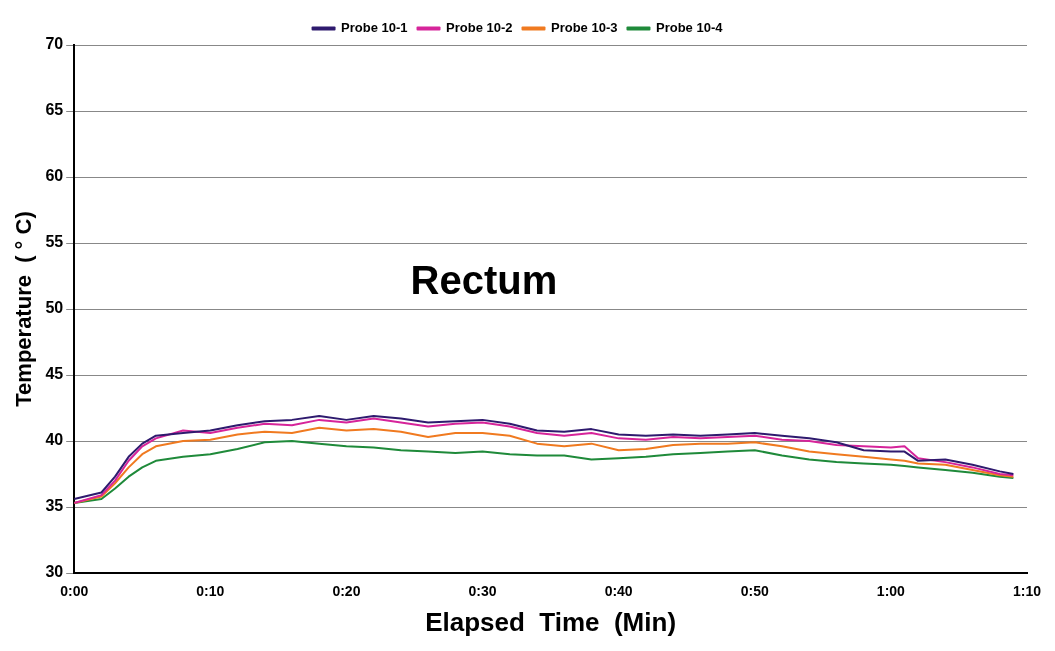  What do you see at coordinates (584, 28) in the screenshot?
I see `legend-label: Probe 10-3` at bounding box center [584, 28].